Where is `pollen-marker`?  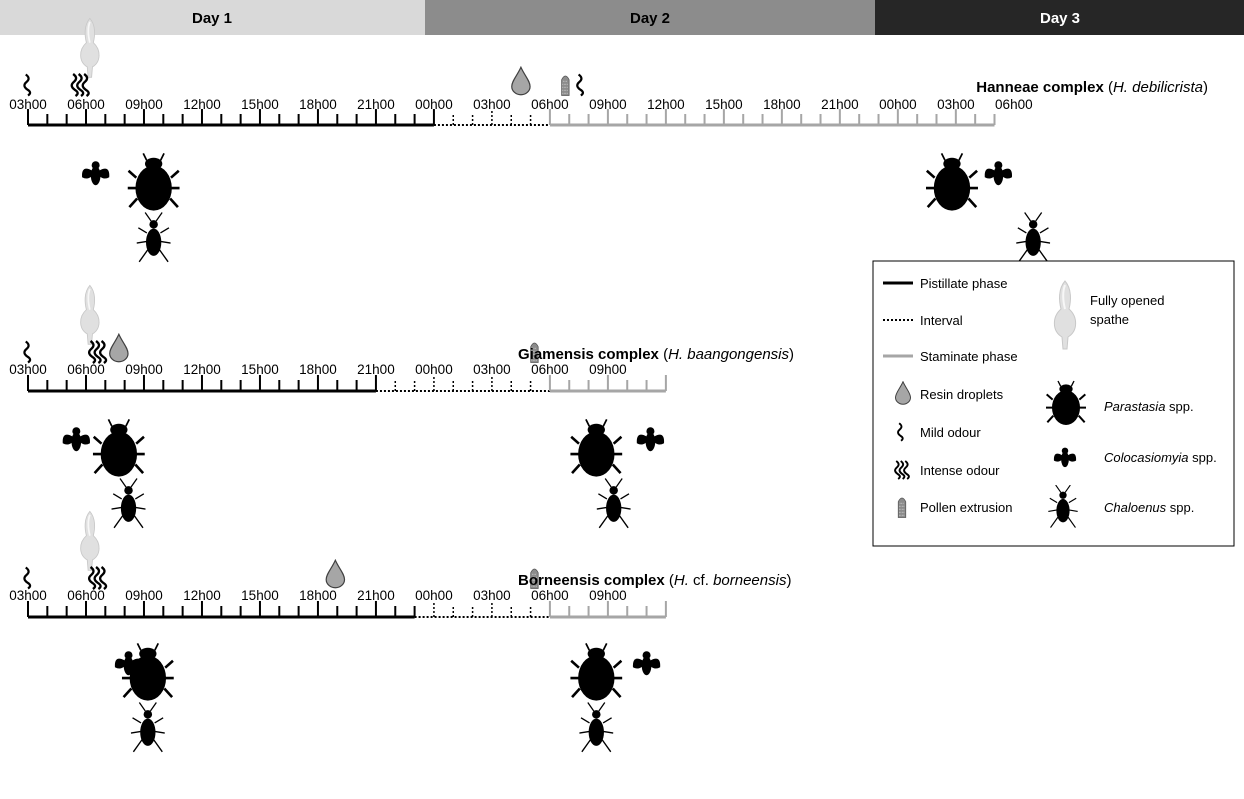 pollen-marker is located at coordinates (565, 85).